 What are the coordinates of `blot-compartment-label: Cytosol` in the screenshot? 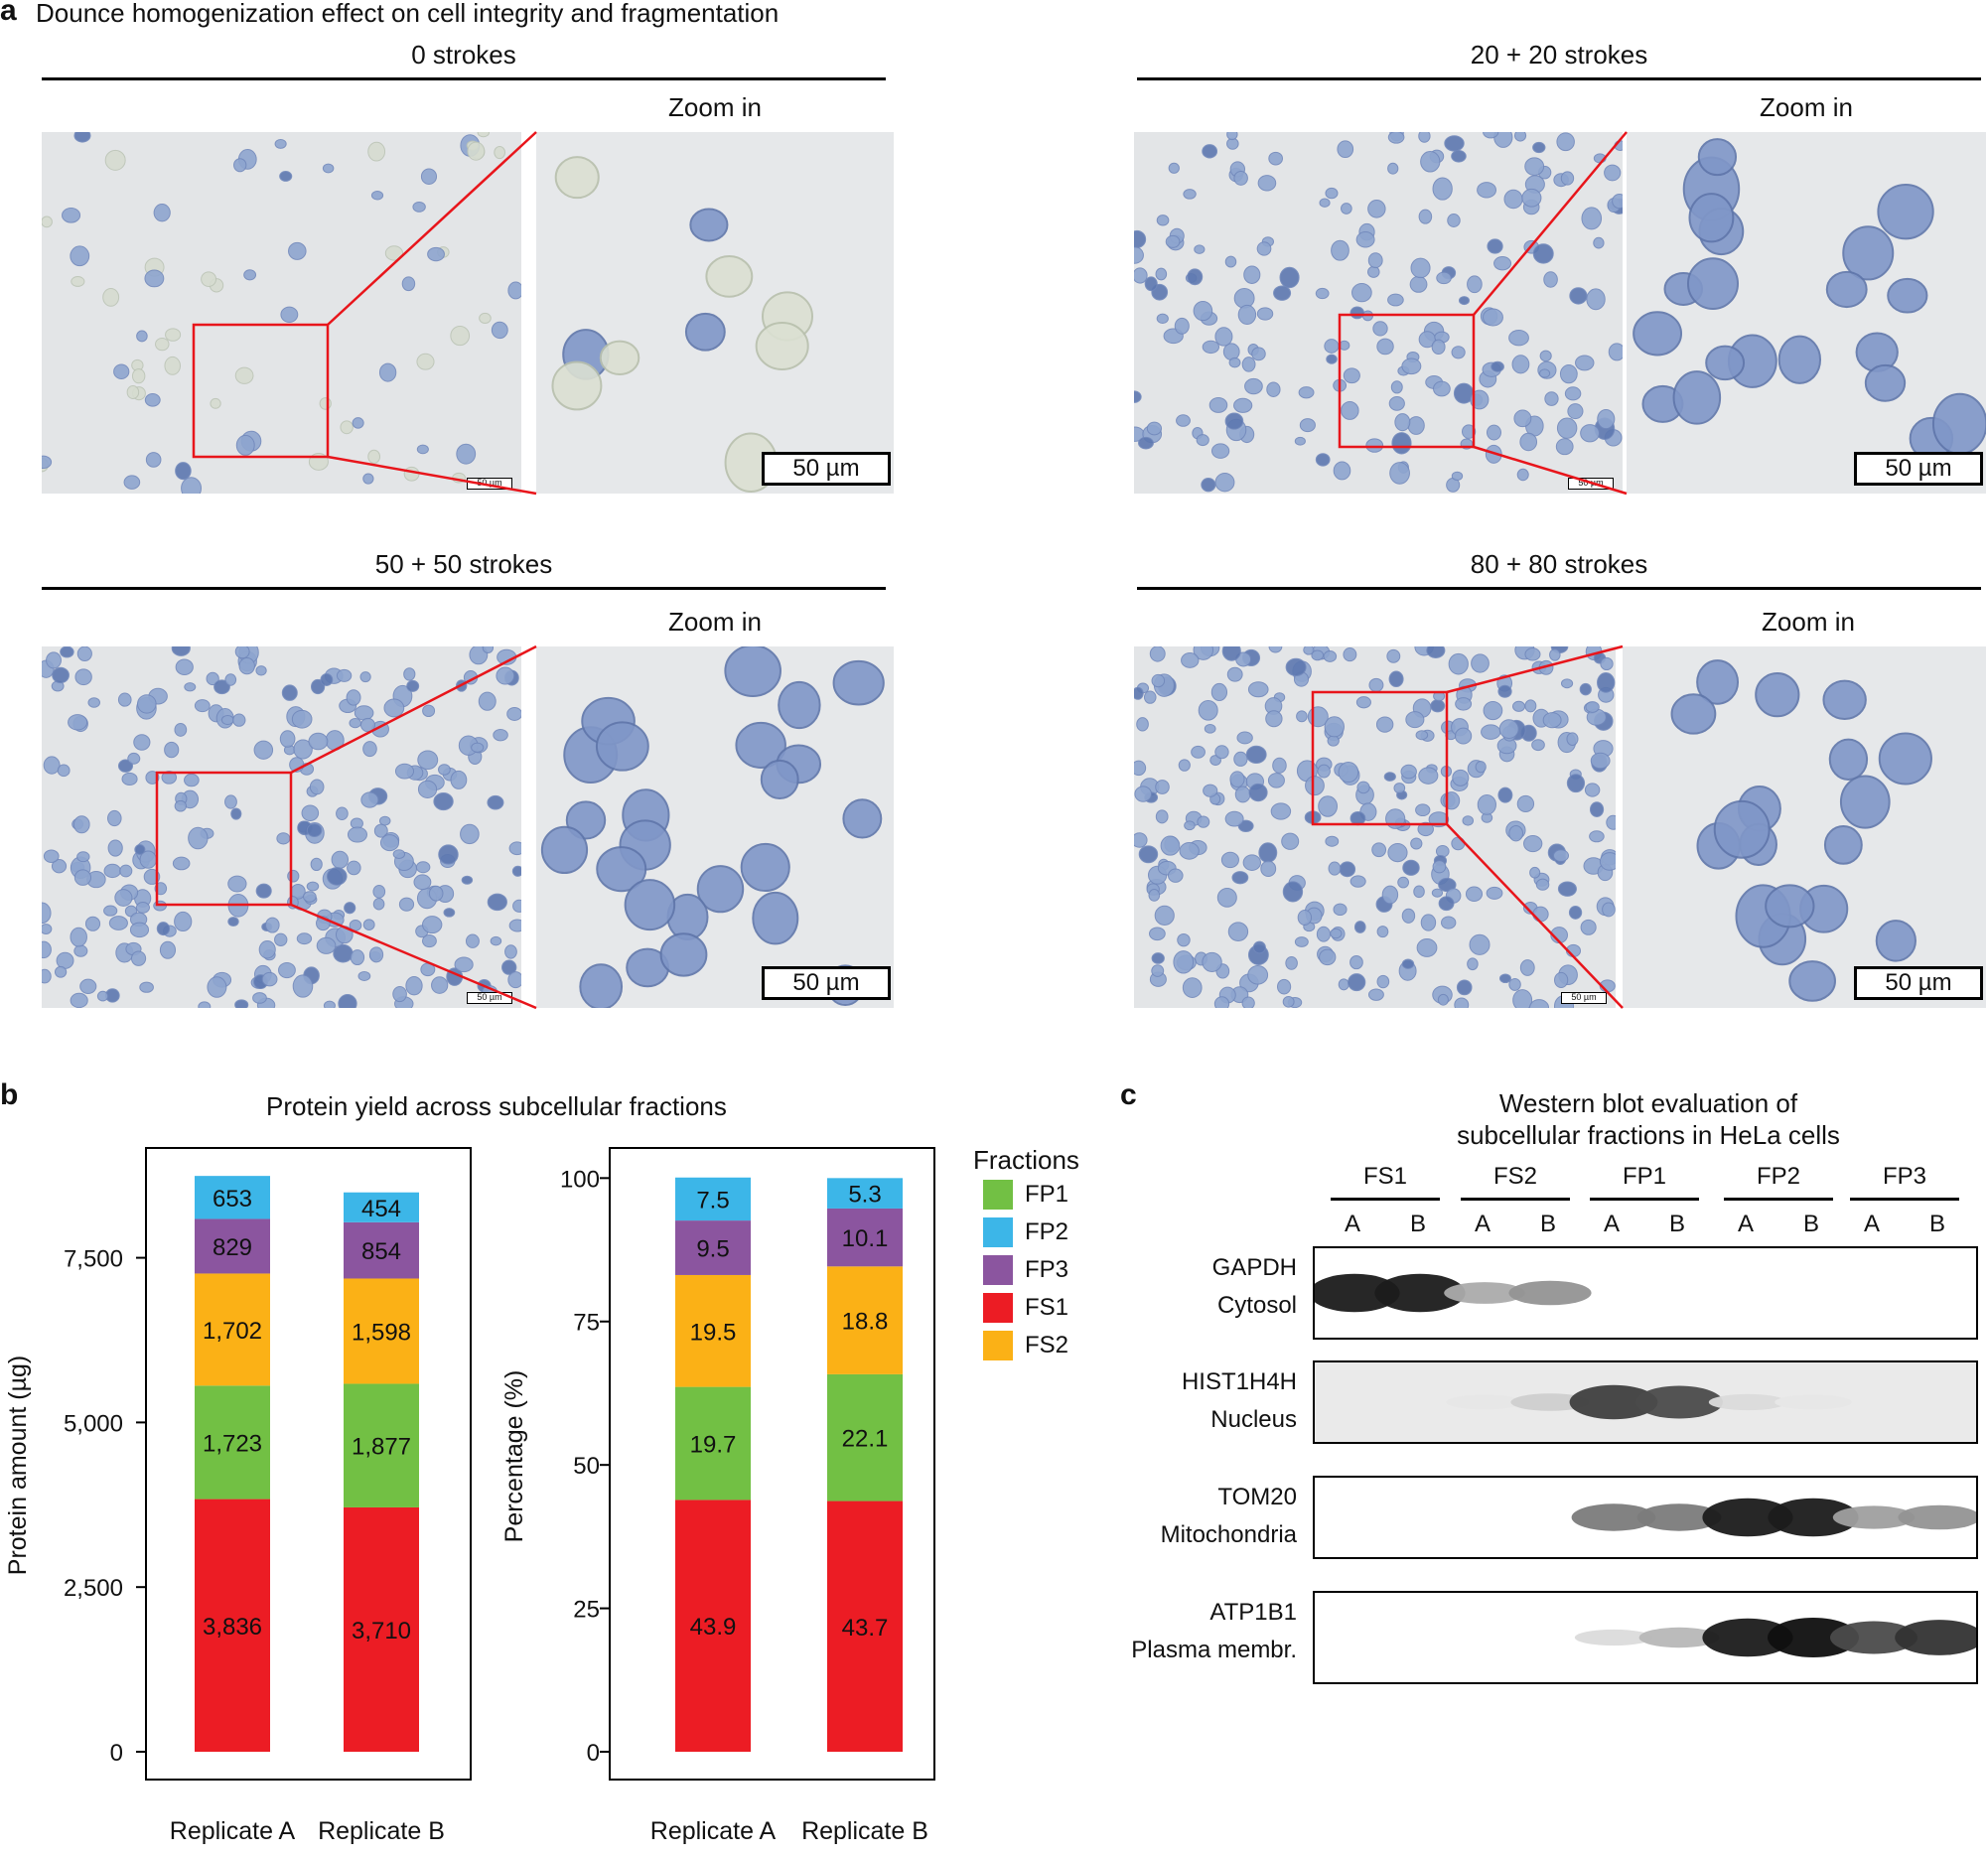 It's located at (1256, 1305).